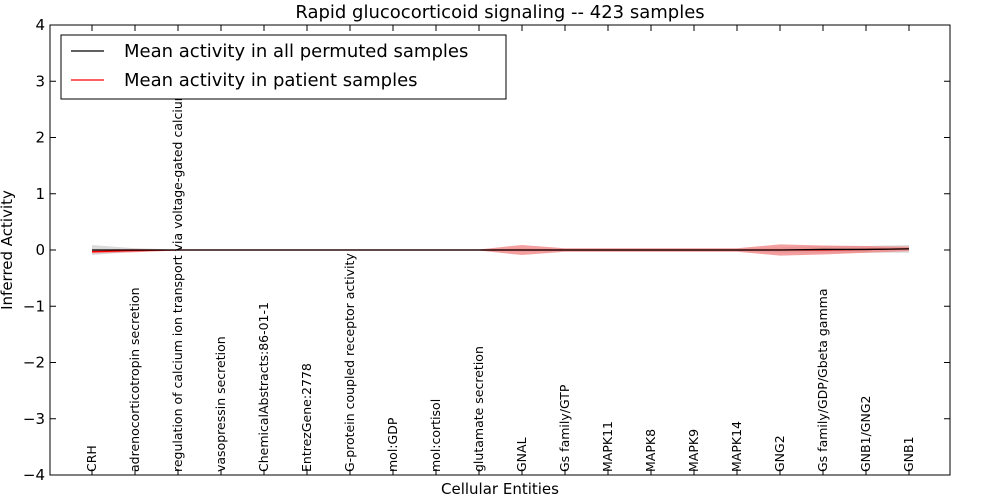 This screenshot has width=1000, height=500. I want to click on entity-label: GNG2, so click(779, 453).